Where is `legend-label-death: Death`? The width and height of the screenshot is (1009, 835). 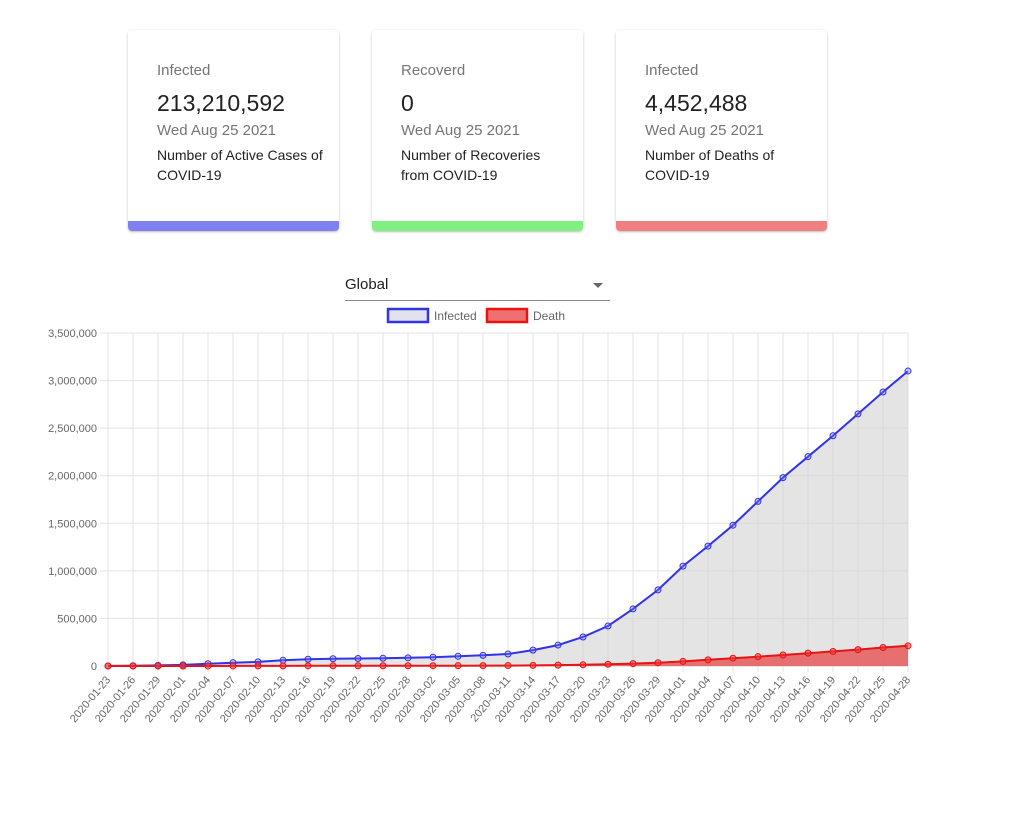
legend-label-death: Death is located at coordinates (549, 316).